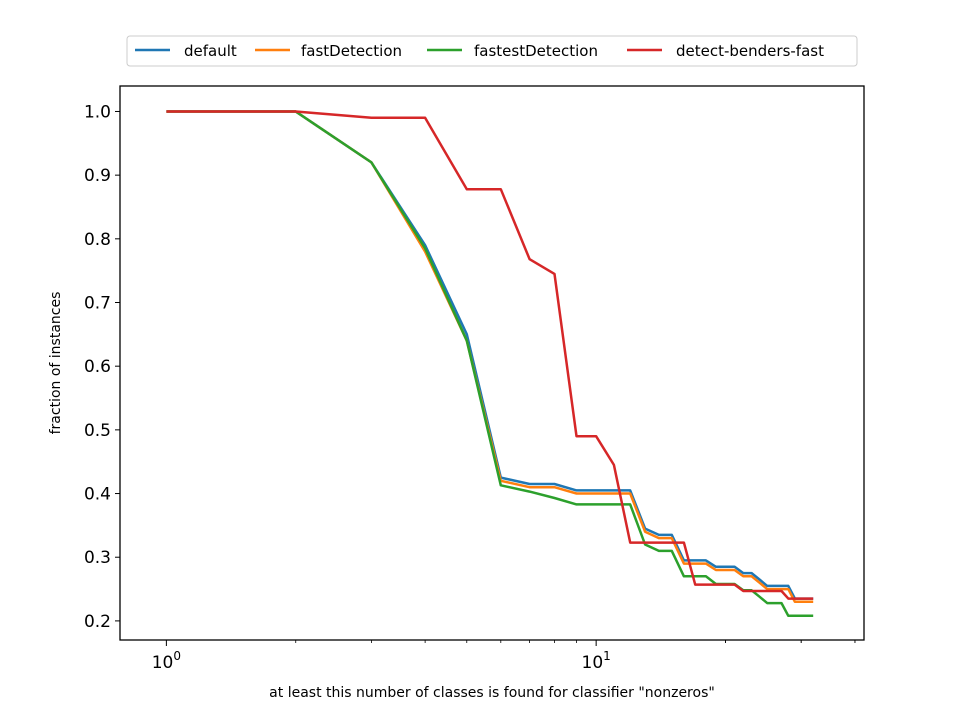  What do you see at coordinates (97, 622) in the screenshot?
I see `y-tick-label: 0.2` at bounding box center [97, 622].